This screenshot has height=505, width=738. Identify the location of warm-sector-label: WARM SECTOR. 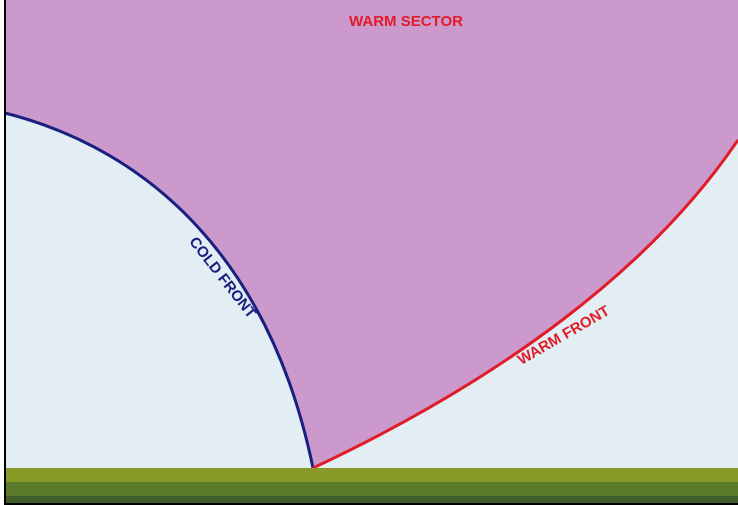
(406, 21).